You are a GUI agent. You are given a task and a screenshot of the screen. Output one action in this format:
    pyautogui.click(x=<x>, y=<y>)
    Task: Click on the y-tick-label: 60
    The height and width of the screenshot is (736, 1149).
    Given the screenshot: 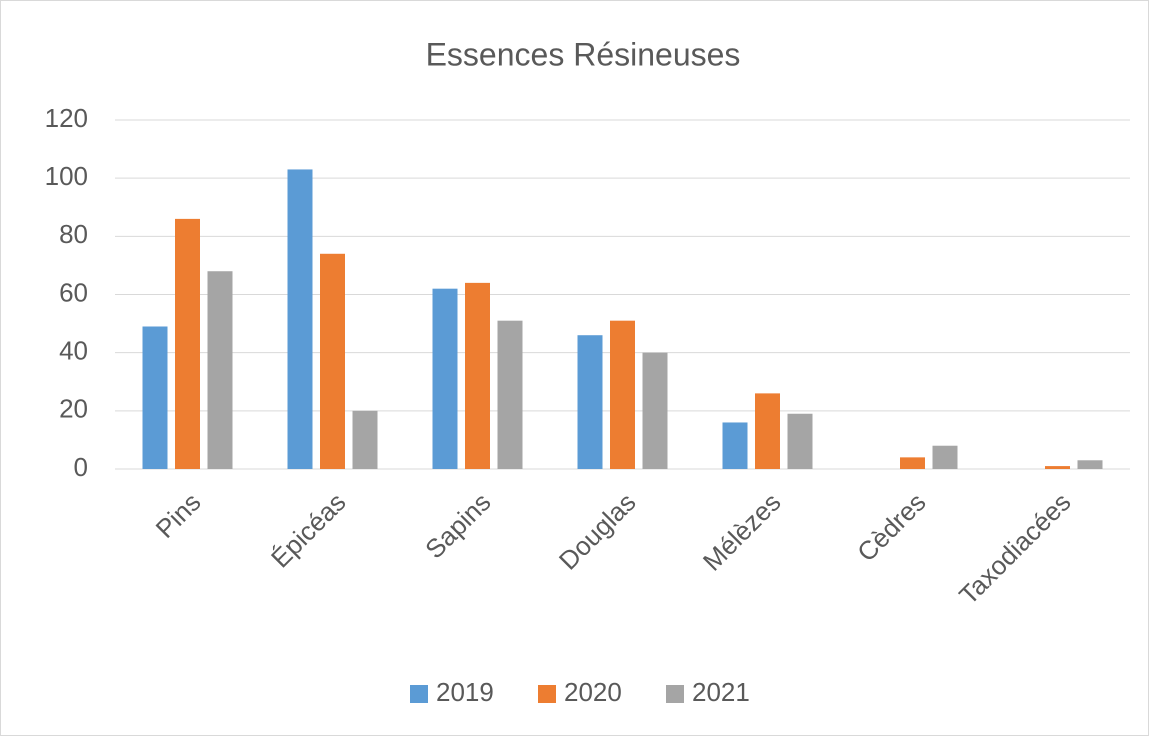 What is the action you would take?
    pyautogui.click(x=73, y=292)
    